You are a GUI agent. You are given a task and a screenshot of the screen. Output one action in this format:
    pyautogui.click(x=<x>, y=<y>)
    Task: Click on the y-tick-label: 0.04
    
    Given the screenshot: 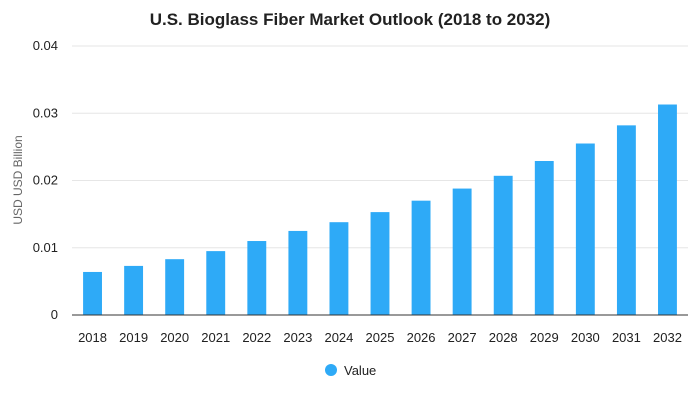 What is the action you would take?
    pyautogui.click(x=45, y=45)
    